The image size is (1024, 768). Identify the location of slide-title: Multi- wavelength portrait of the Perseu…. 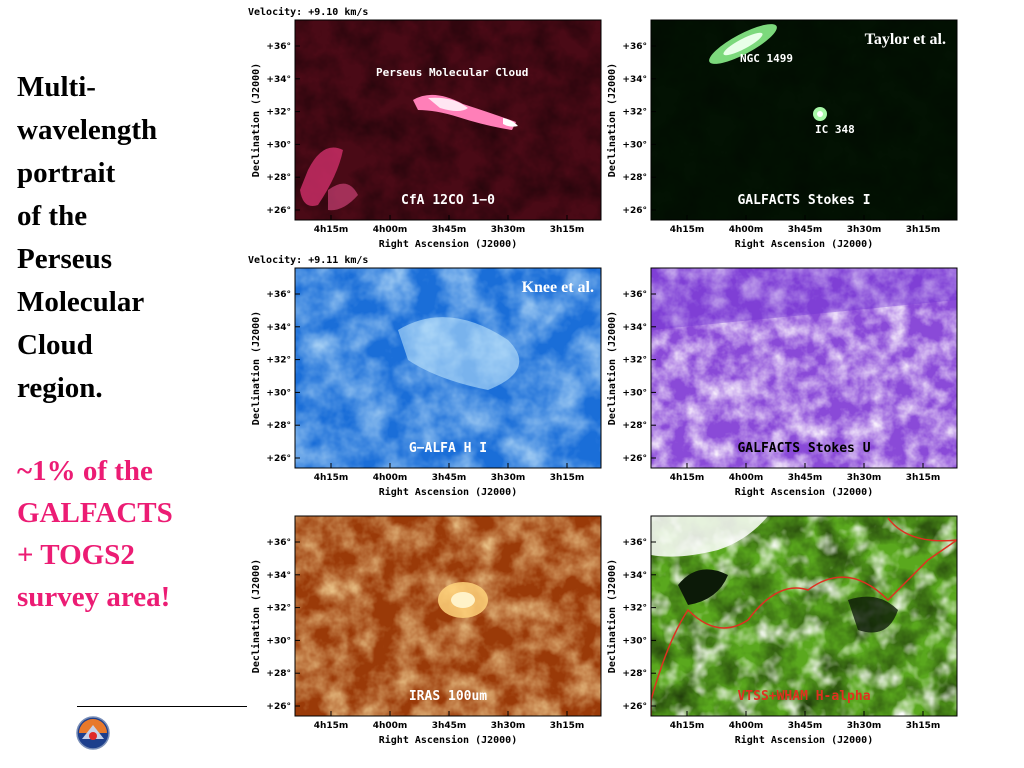
(129, 238).